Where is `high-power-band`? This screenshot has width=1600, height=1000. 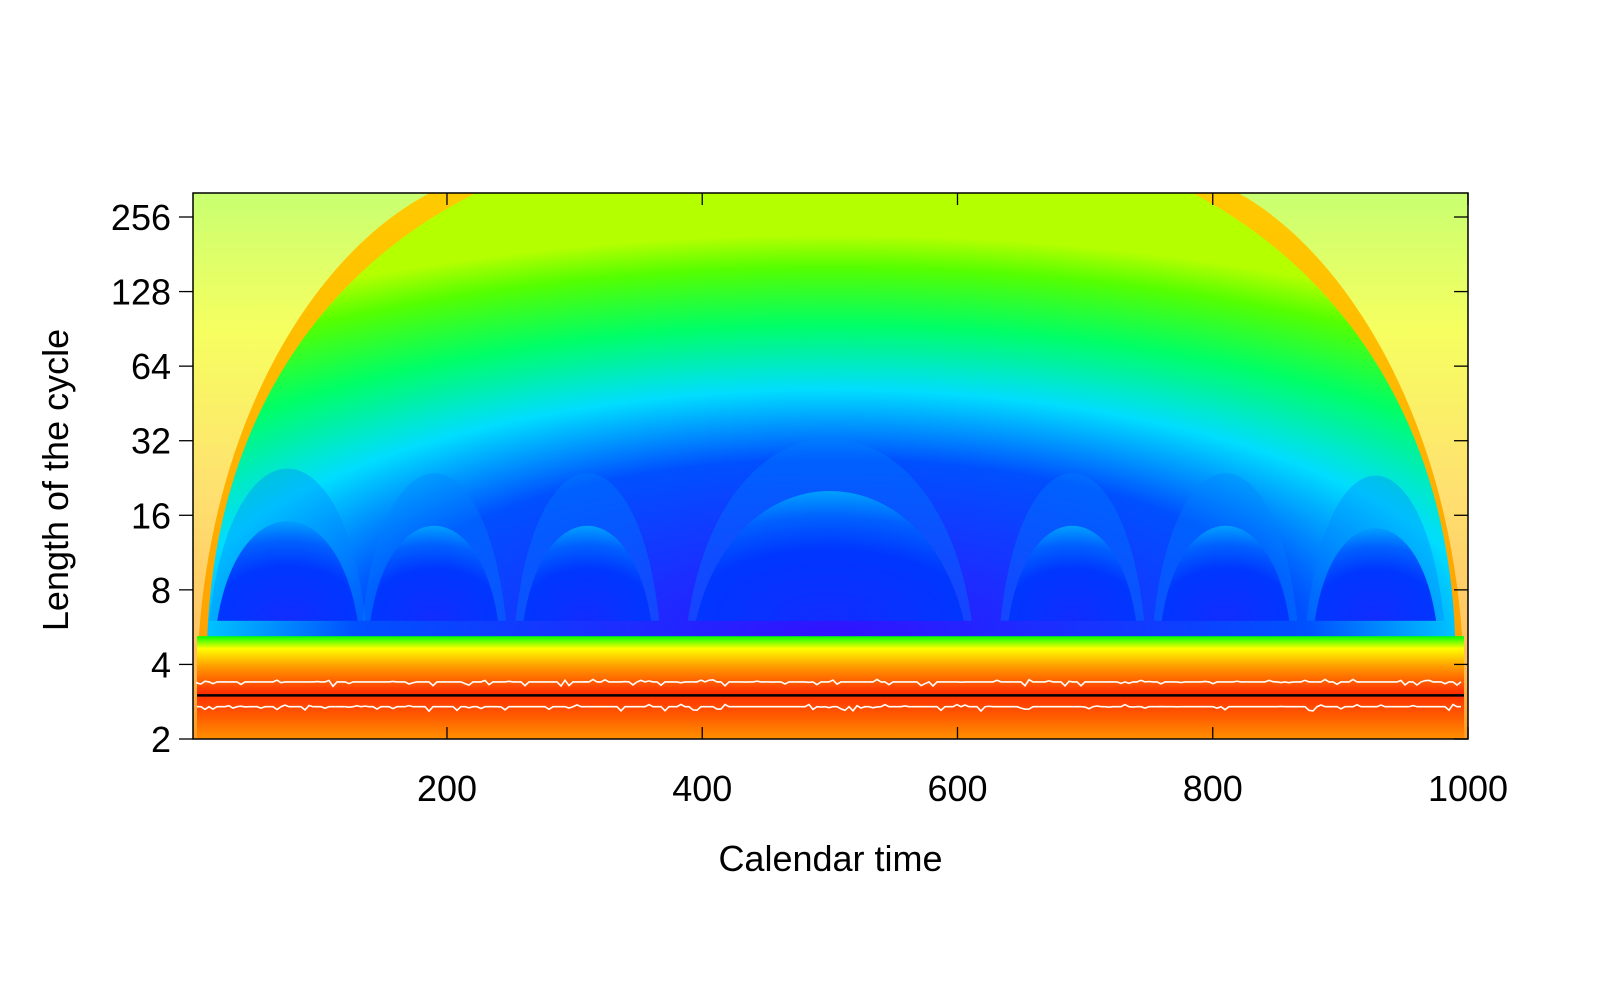
high-power-band is located at coordinates (830, 687).